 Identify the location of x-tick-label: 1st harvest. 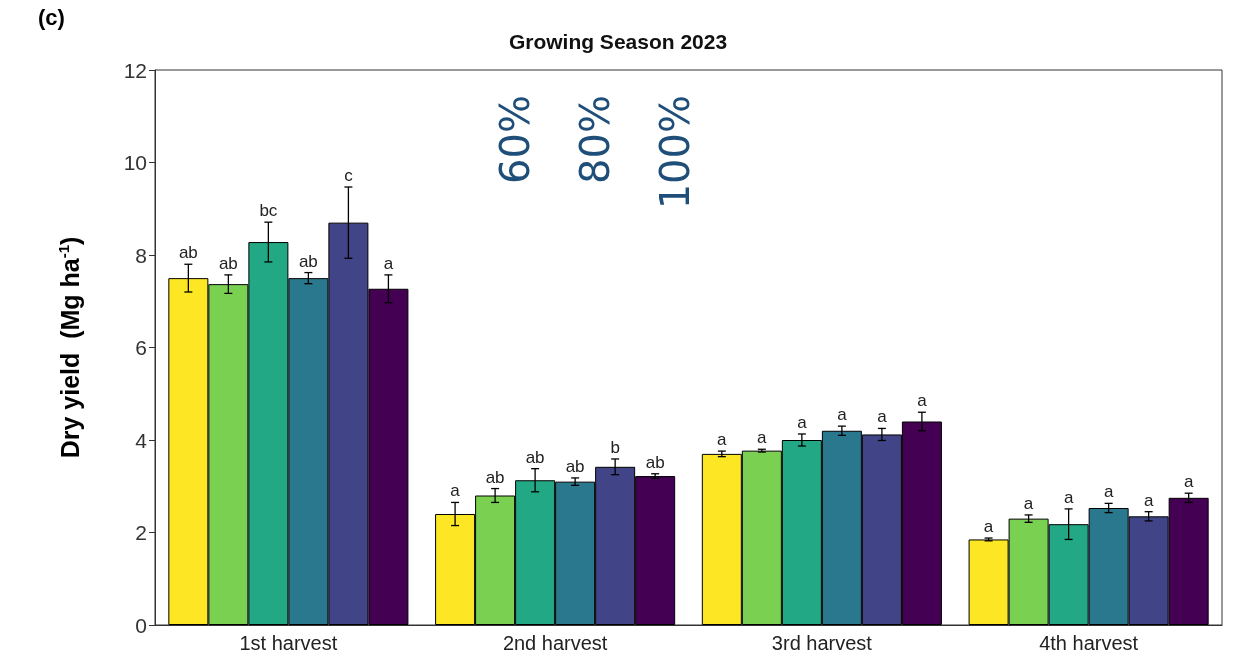
(288, 643).